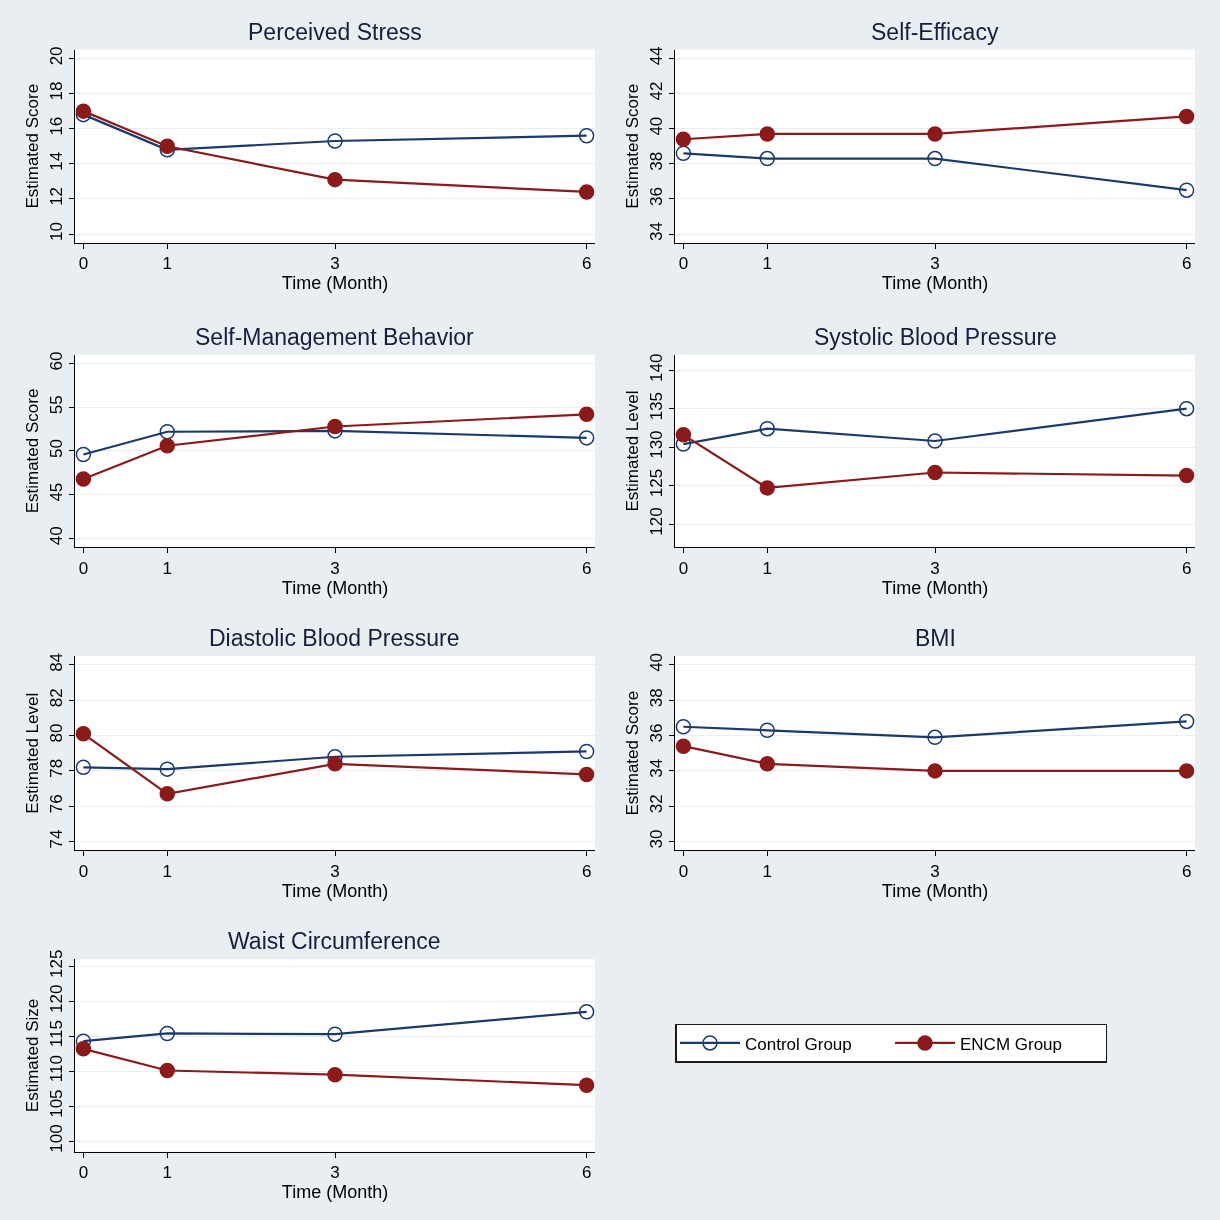  Describe the element at coordinates (334, 941) in the screenshot. I see `chart-title: Waist Circumference` at that location.